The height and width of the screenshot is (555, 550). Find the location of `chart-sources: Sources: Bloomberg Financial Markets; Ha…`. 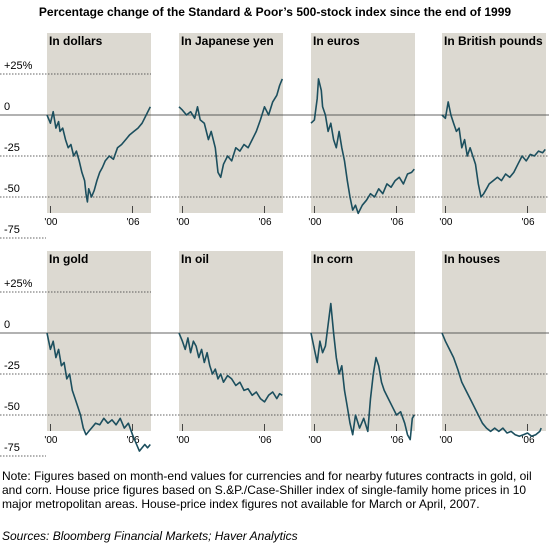

chart-sources: Sources: Bloomberg Financial Markets; Ha… is located at coordinates (150, 536).